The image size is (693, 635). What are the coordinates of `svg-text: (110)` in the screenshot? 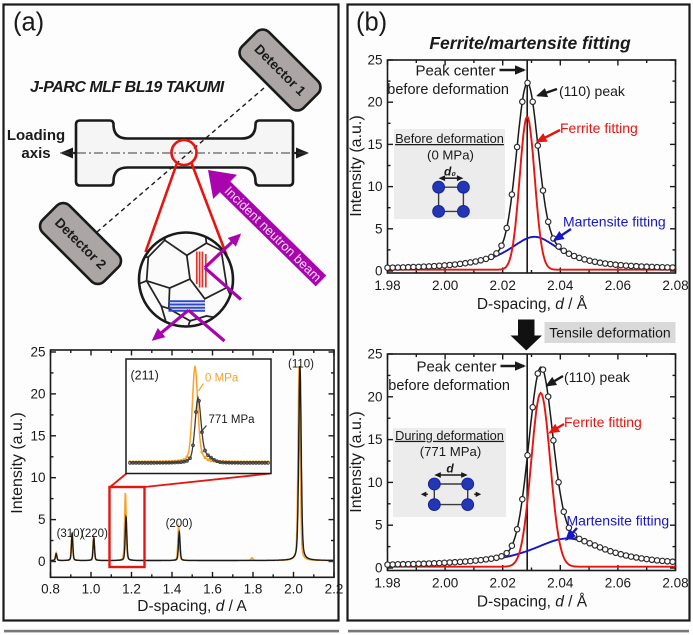 It's located at (301, 365).